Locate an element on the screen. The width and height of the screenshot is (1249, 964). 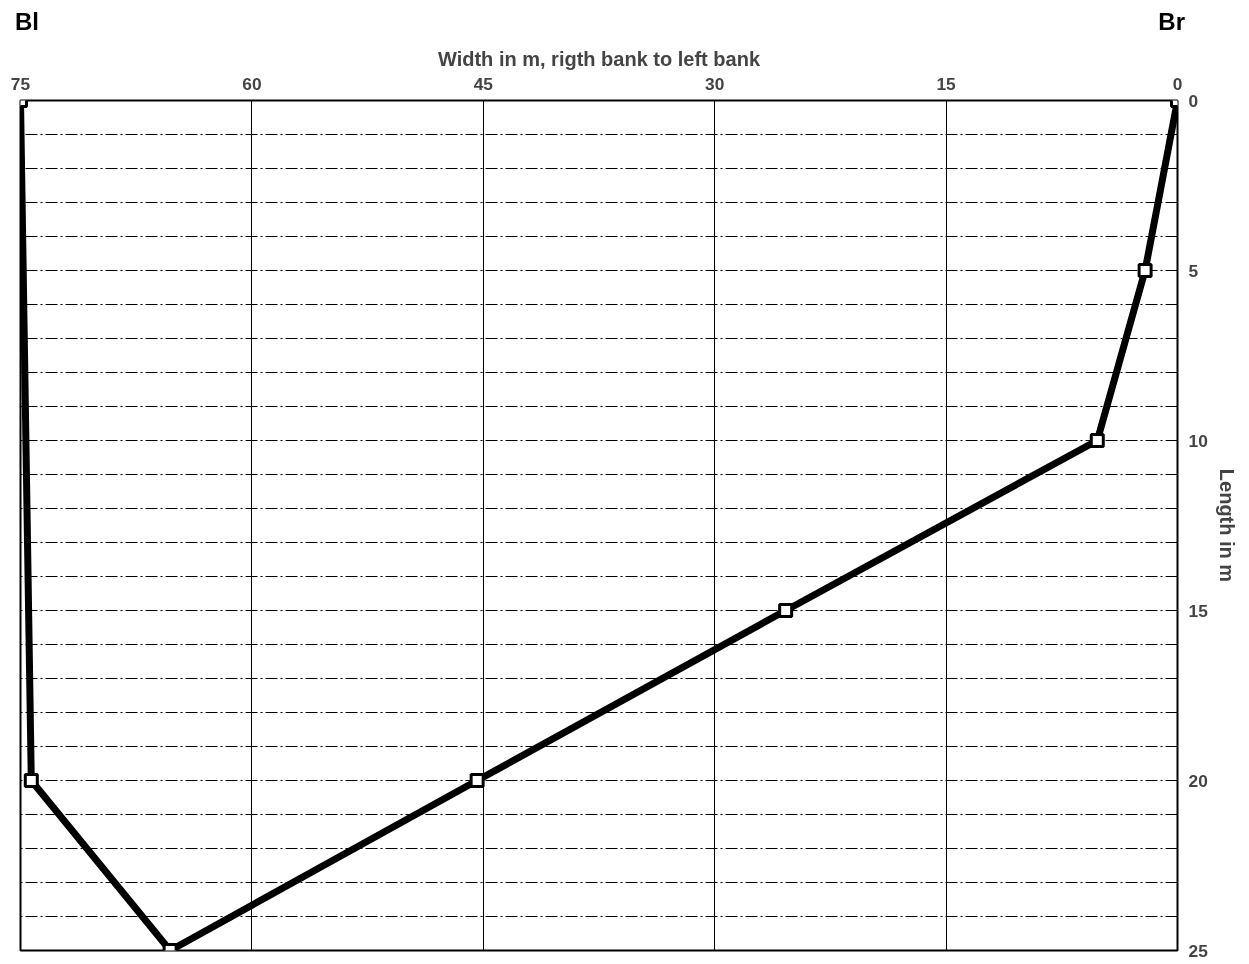
x-tick-label: 30 is located at coordinates (715, 83).